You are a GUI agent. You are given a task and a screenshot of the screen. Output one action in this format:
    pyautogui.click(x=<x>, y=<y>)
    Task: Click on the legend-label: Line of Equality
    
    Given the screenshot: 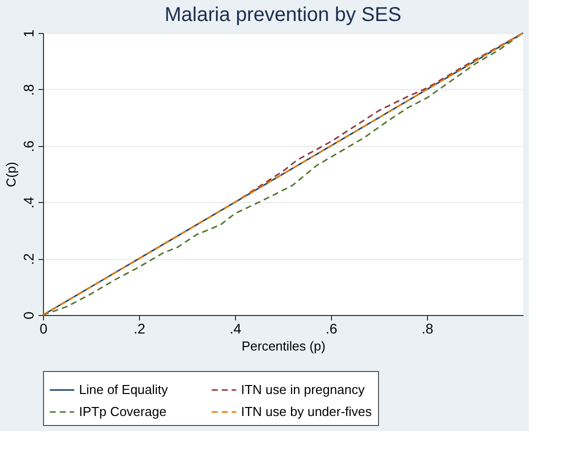 What is the action you would take?
    pyautogui.click(x=123, y=389)
    